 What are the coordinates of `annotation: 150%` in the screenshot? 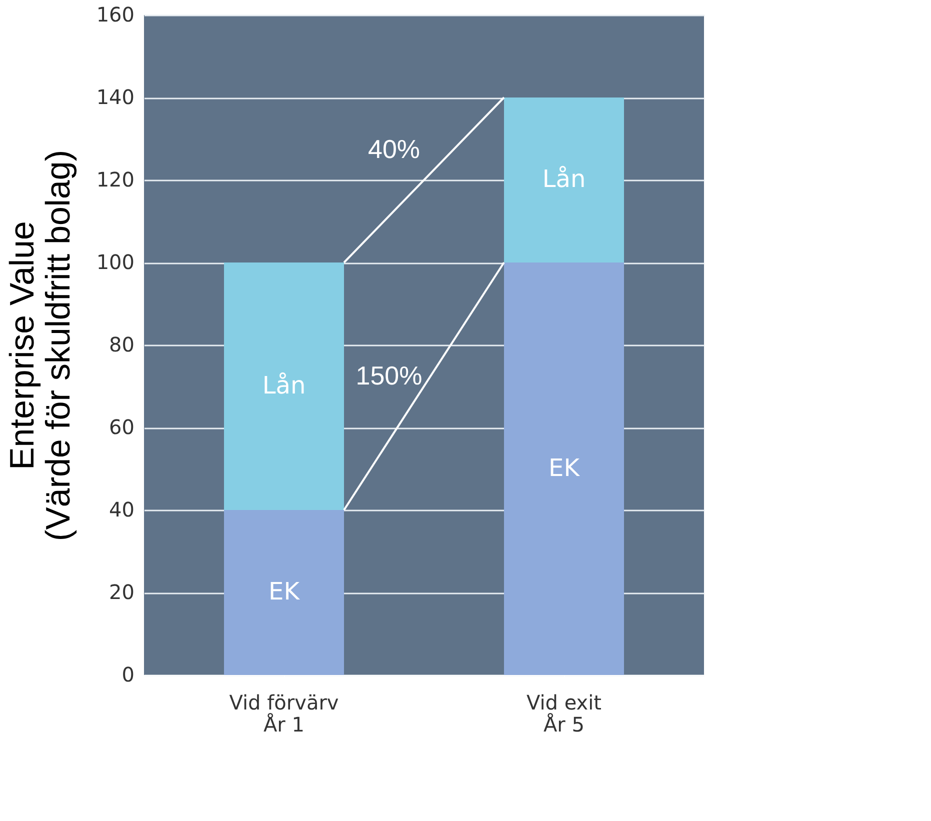 It's located at (389, 375).